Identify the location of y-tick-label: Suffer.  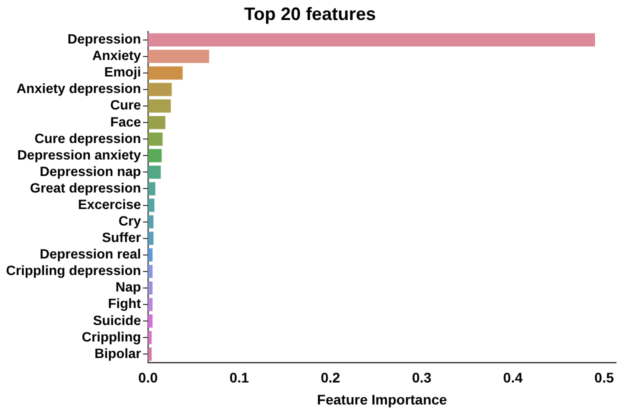
(122, 238).